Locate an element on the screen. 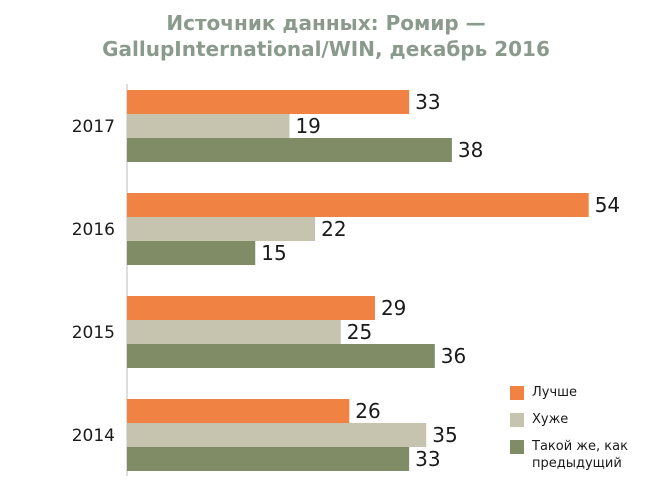 This screenshot has width=652, height=494. y-tick-label-2015: 2015 is located at coordinates (93, 333).